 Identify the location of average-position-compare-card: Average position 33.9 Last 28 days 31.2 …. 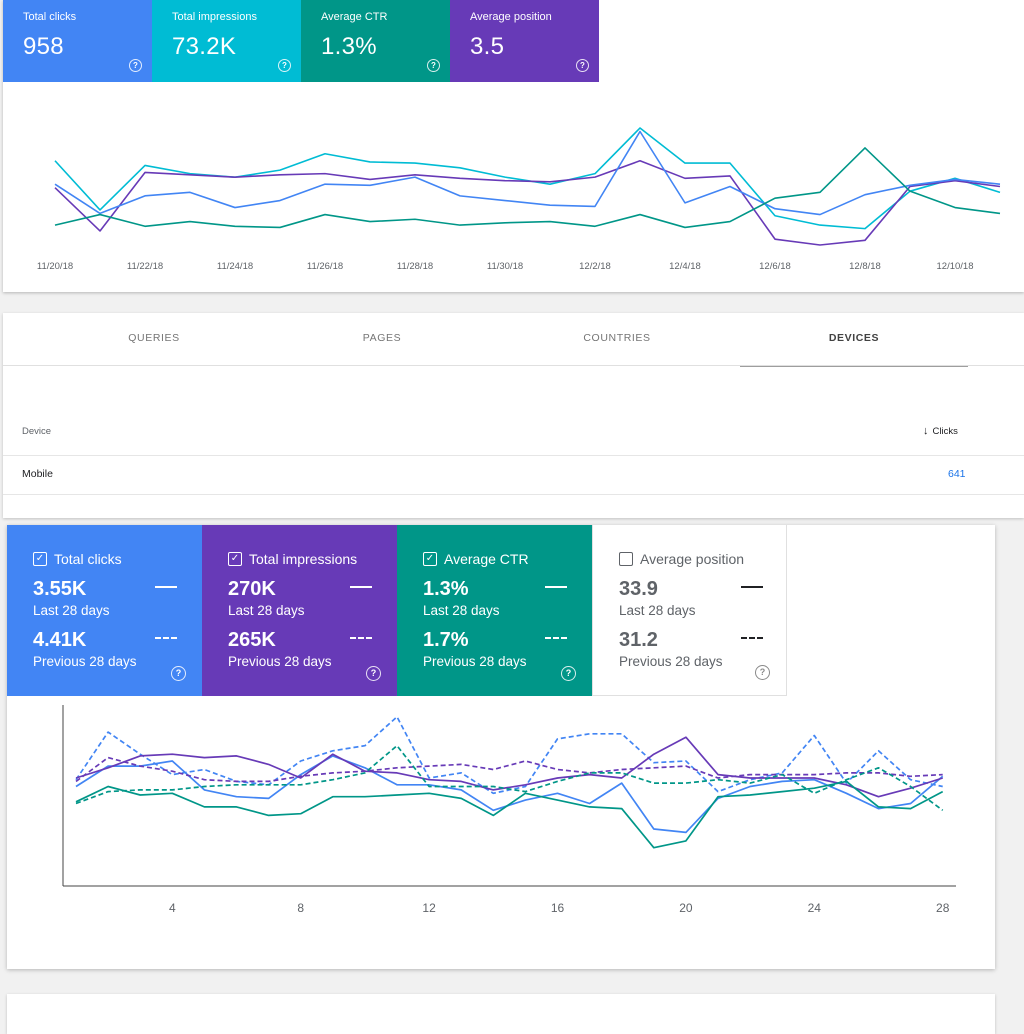
(689, 610).